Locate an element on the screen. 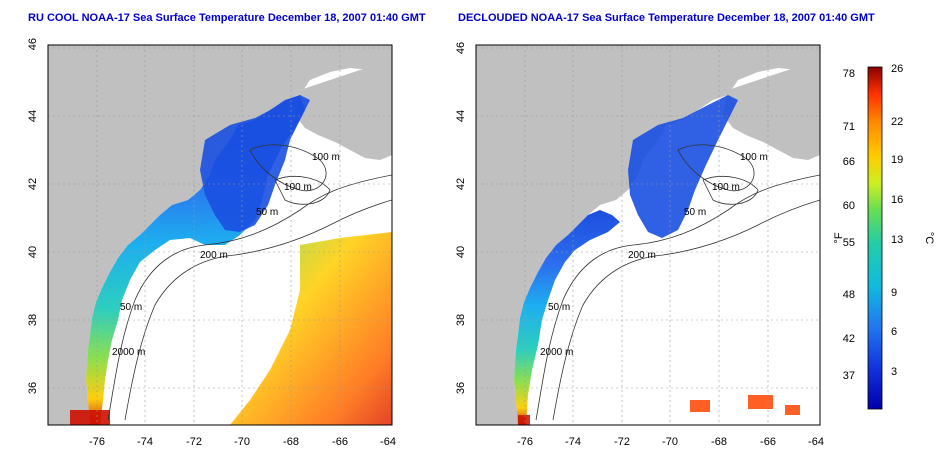 The height and width of the screenshot is (475, 950). colorbar-f-label: °F is located at coordinates (839, 237).